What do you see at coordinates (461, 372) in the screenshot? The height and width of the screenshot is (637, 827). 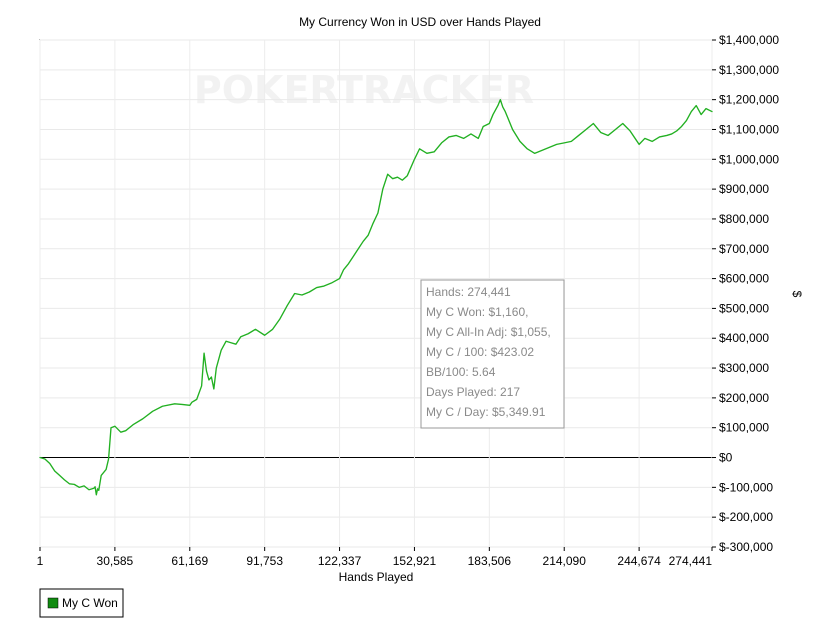 I see `tooltip-line-bb100: BB/100: 5.64` at bounding box center [461, 372].